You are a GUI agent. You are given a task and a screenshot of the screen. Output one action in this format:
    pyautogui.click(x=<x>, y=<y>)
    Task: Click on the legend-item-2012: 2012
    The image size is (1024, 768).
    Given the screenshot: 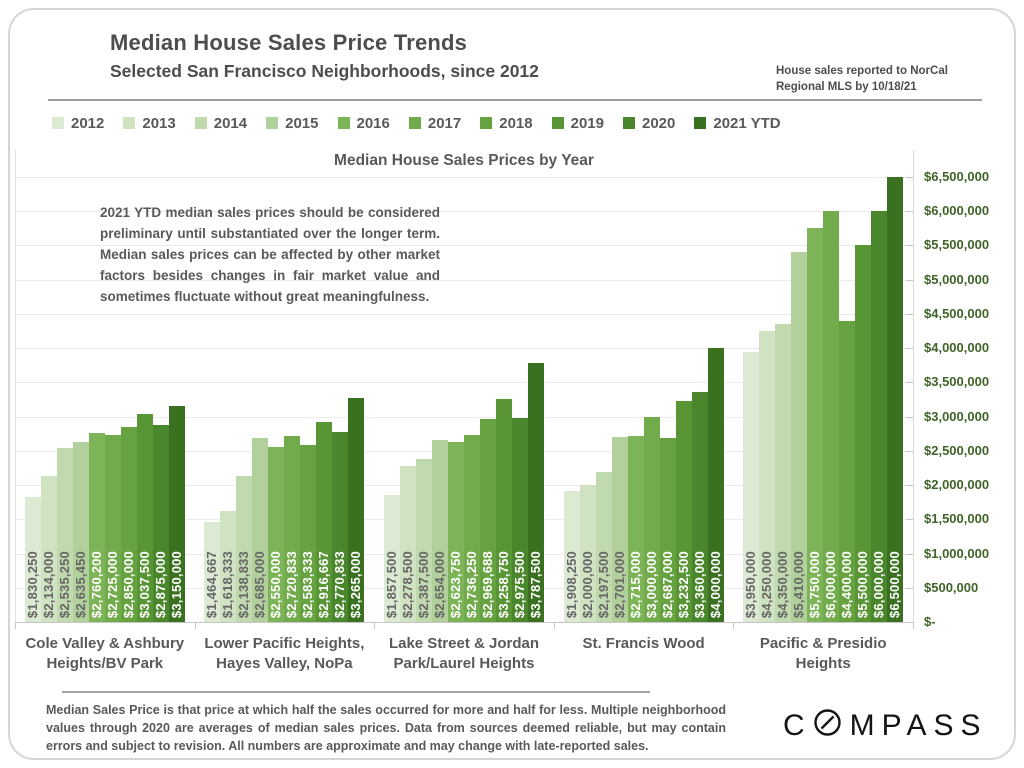 What is the action you would take?
    pyautogui.click(x=78, y=123)
    